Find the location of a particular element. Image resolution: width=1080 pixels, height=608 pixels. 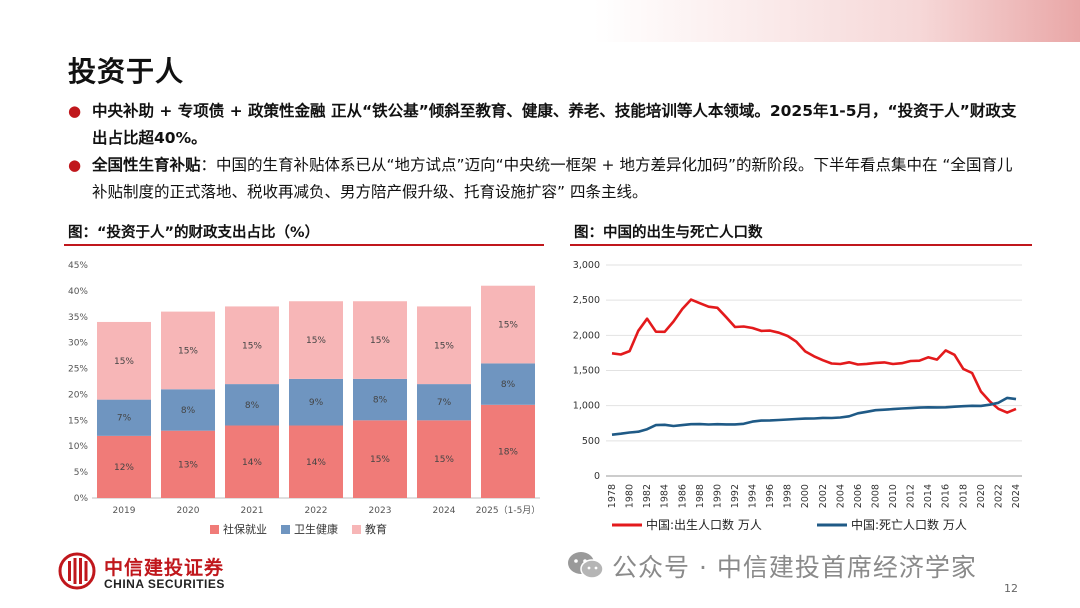

right-x-tick-label: 2014 is located at coordinates (928, 496).